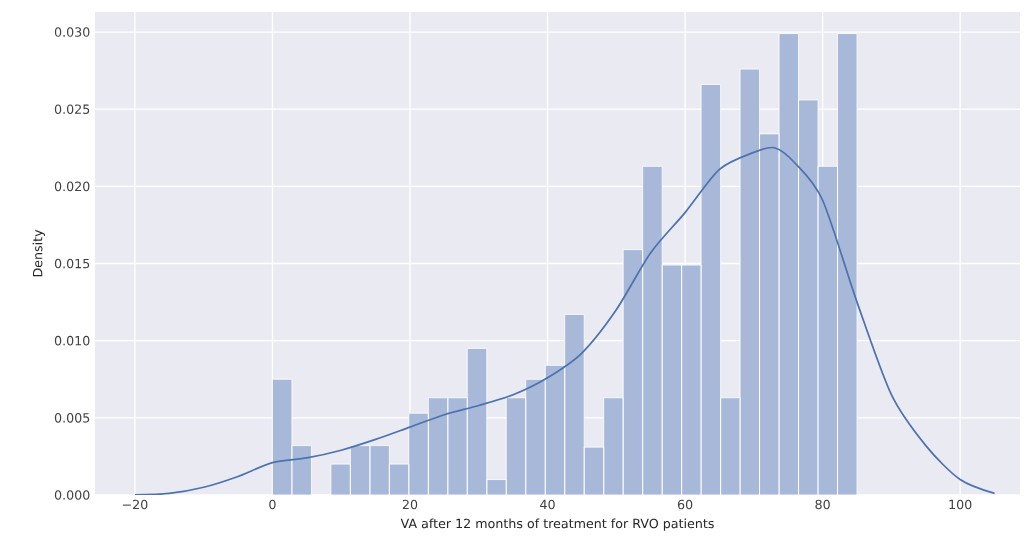 The image size is (1025, 538). I want to click on x-tick-label: −20, so click(135, 504).